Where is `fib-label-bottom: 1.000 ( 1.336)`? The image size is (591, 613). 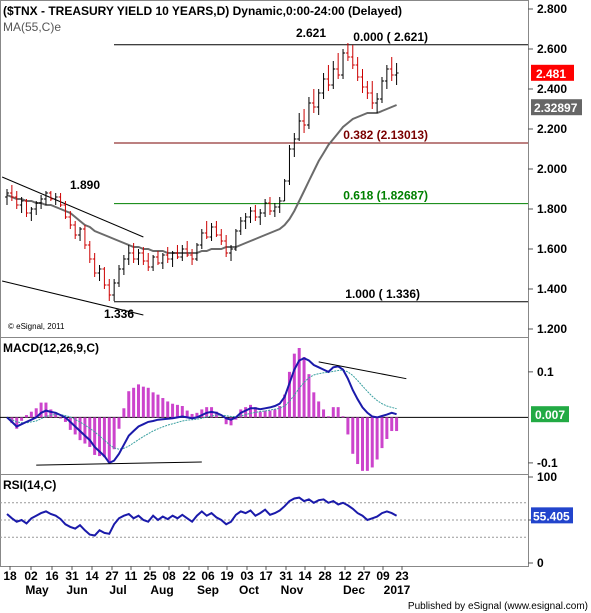
fib-label-bottom: 1.000 ( 1.336) is located at coordinates (382, 294).